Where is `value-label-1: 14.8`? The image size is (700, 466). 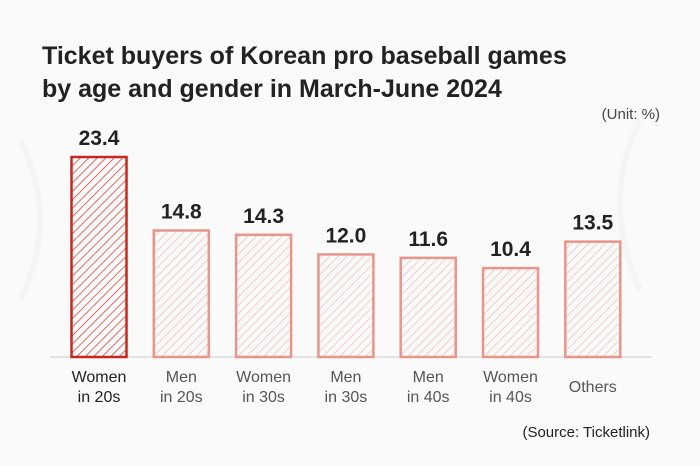
value-label-1: 14.8 is located at coordinates (181, 212).